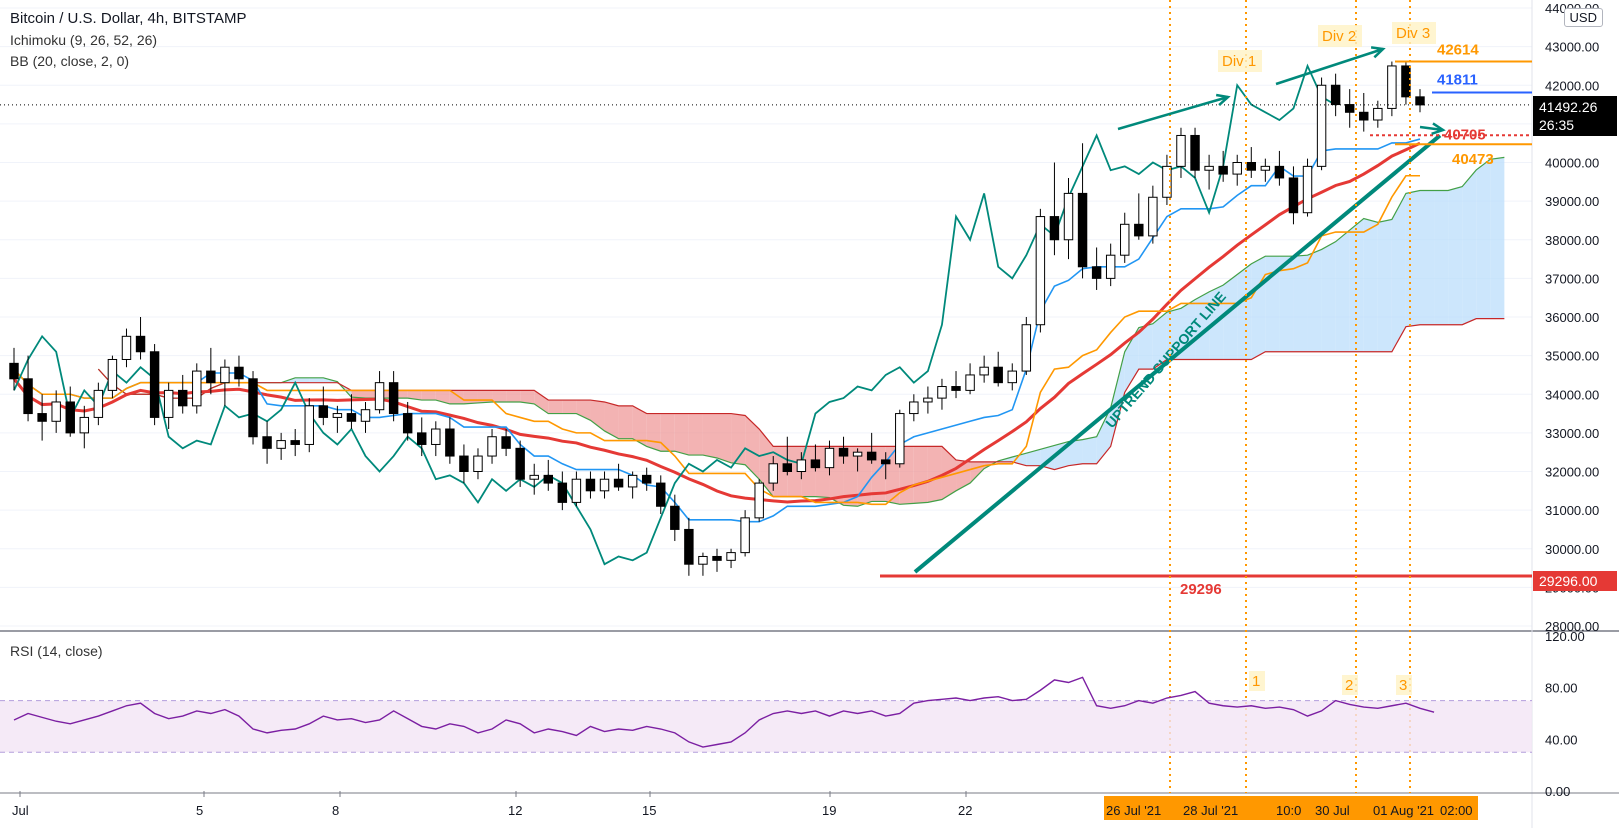 The width and height of the screenshot is (1619, 828). I want to click on support-price-tag: 29296.00, so click(1575, 581).